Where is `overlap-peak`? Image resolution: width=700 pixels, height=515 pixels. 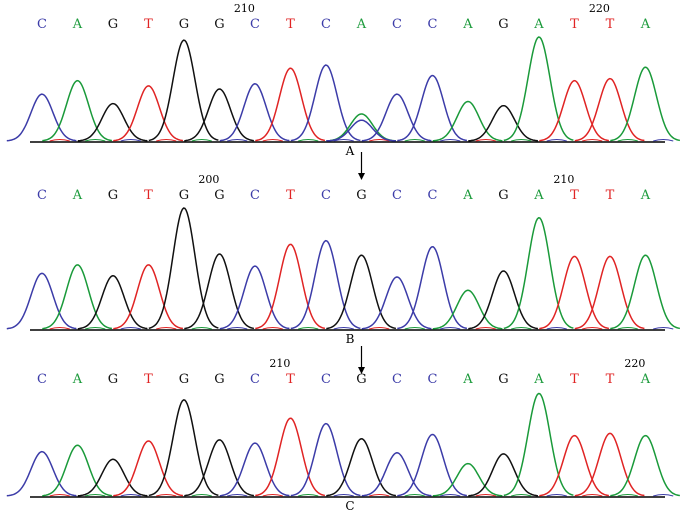 overlap-peak is located at coordinates (361, 130).